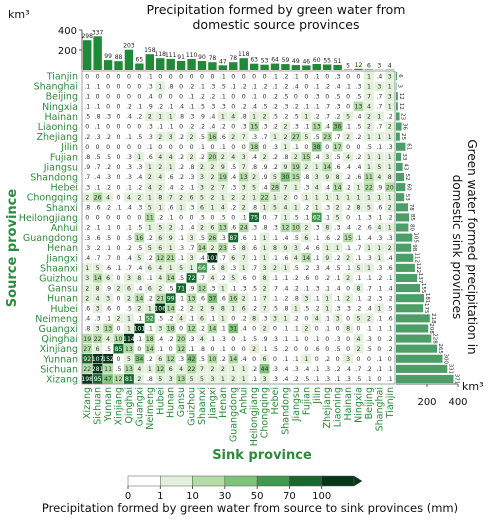 Image resolution: width=500 pixels, height=521 pixels. What do you see at coordinates (171, 137) in the screenshot?
I see `heatmap-cell-label: 3` at bounding box center [171, 137].